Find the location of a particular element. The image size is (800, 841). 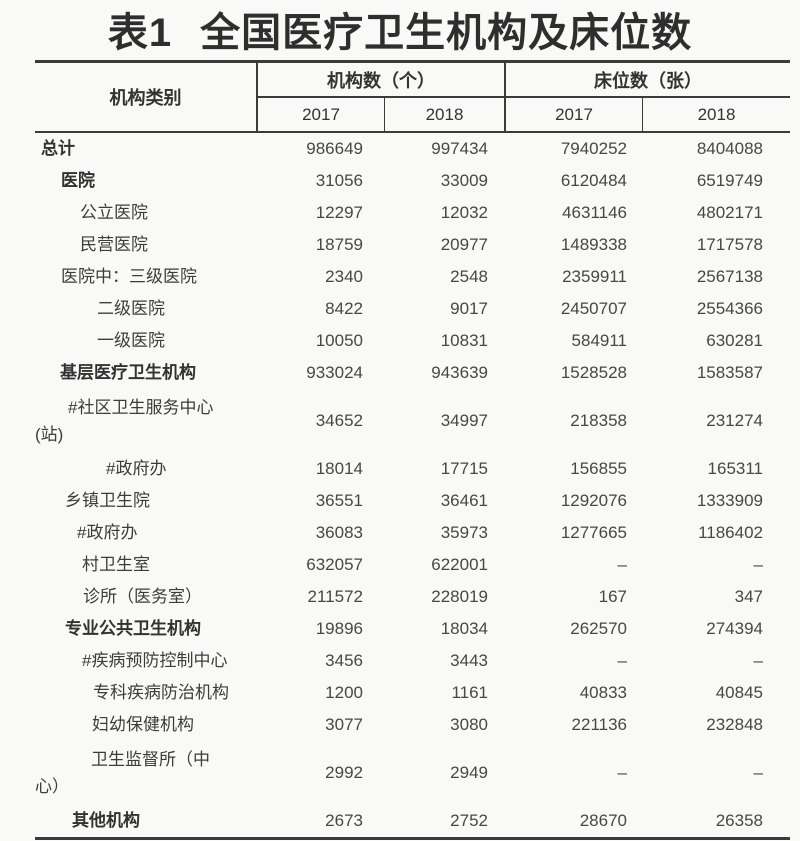

table-row: 总计 986649 997434 7940252 8404088 is located at coordinates (412, 149).